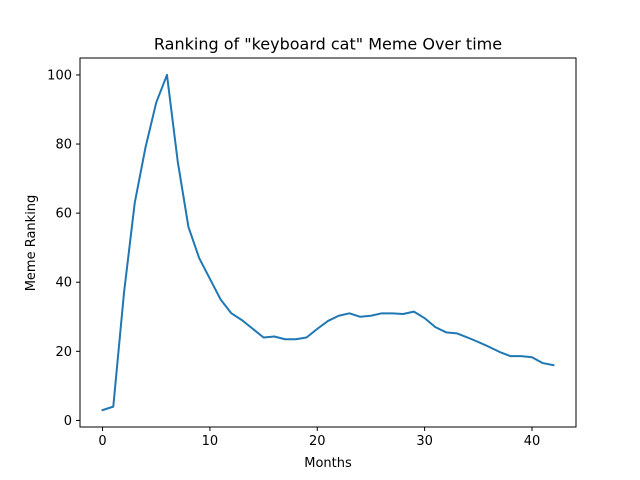 This screenshot has height=480, width=640. What do you see at coordinates (532, 441) in the screenshot?
I see `x-tick-label: 40` at bounding box center [532, 441].